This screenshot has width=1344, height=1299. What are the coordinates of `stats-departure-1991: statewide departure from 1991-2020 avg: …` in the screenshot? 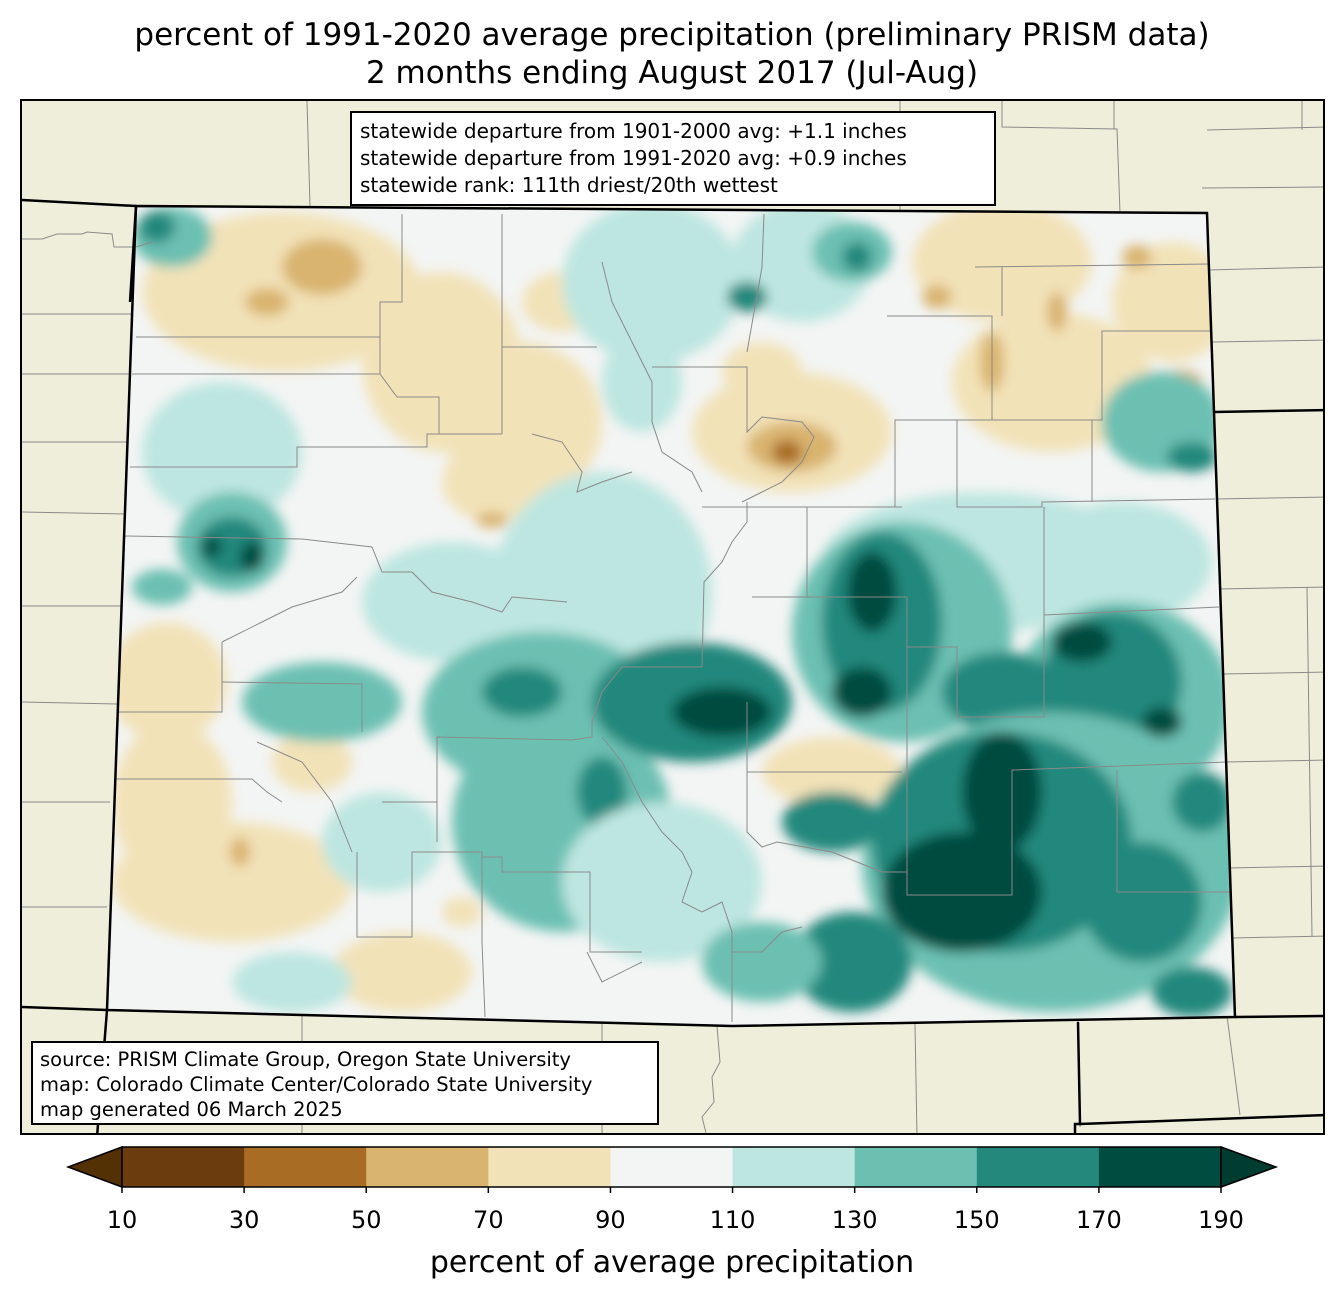 It's located at (633, 158).